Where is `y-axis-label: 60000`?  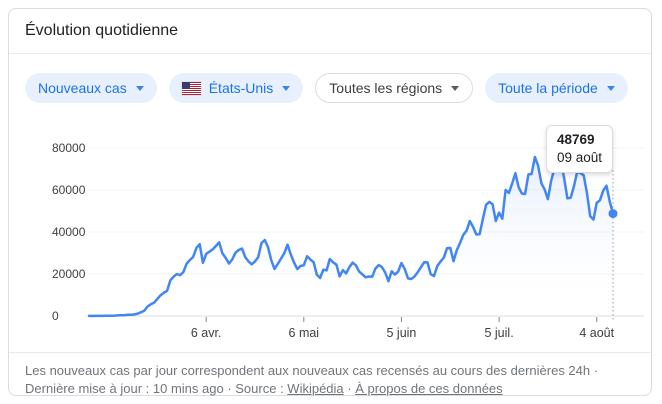
y-axis-label: 60000 is located at coordinates (69, 190).